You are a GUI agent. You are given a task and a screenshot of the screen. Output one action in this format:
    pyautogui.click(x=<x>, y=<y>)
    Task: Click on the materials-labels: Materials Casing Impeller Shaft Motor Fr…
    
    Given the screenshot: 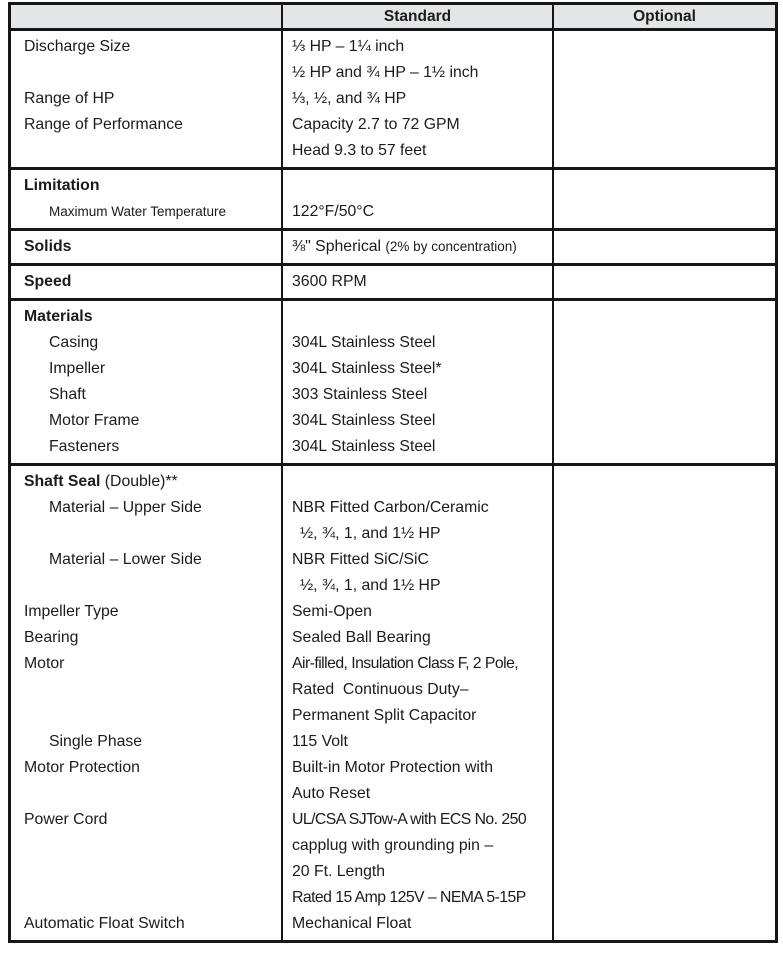 What is the action you would take?
    pyautogui.click(x=146, y=382)
    